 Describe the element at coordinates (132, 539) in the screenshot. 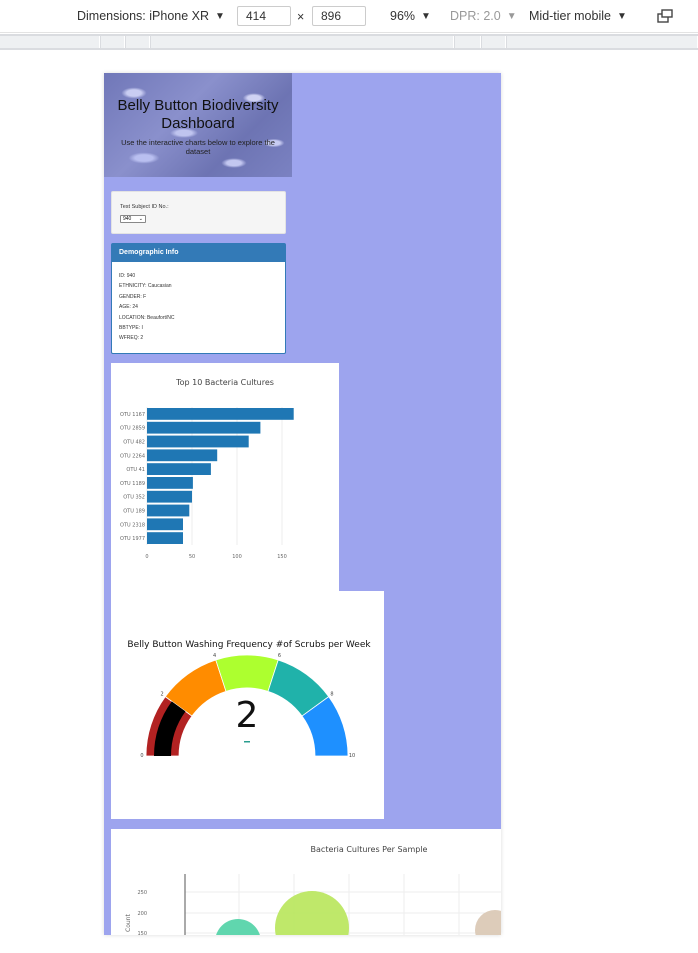

I see `y-tick-label: OTU 1977` at that location.